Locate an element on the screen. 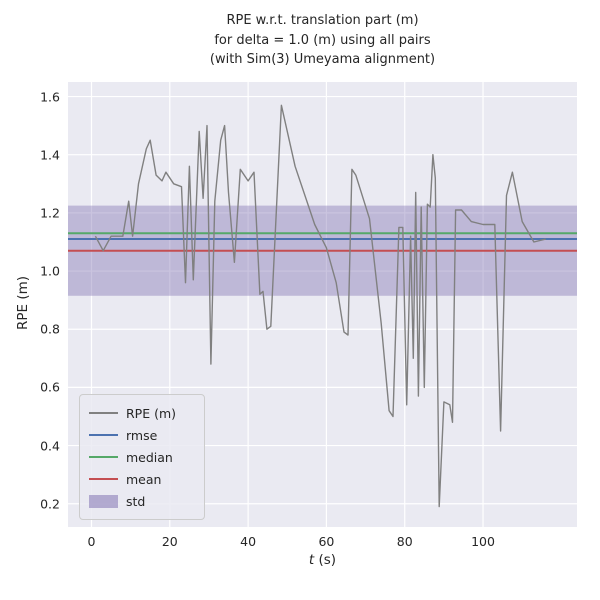 This screenshot has width=600, height=600. legend-label: mean is located at coordinates (144, 479).